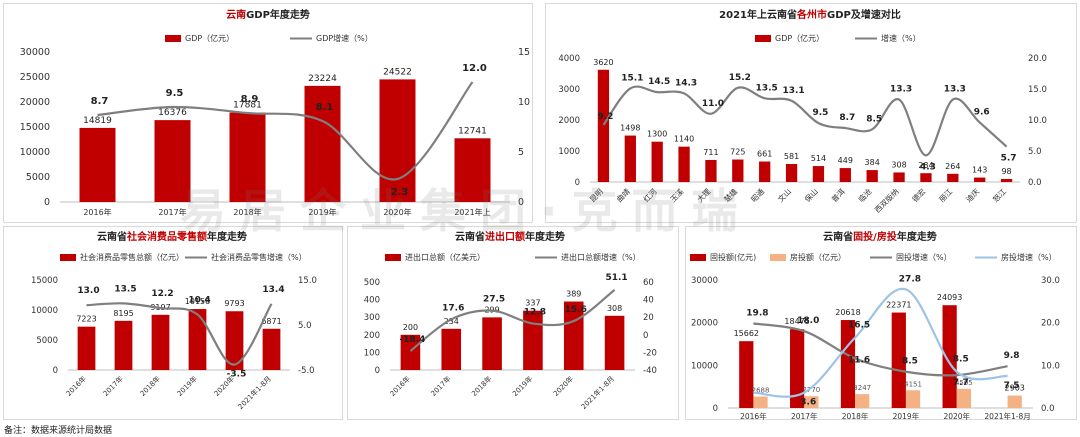  What do you see at coordinates (172, 113) in the screenshot?
I see `bar-value-label: 16376` at bounding box center [172, 113].